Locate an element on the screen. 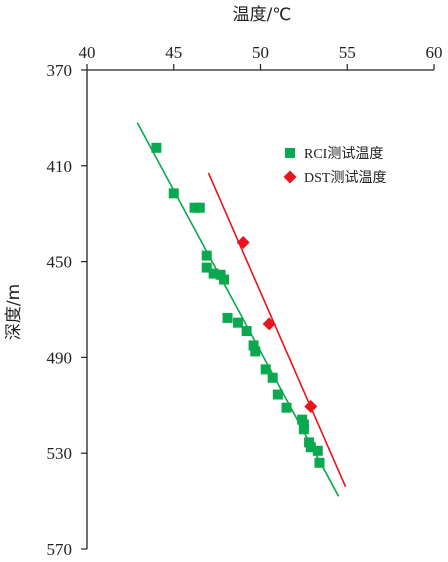  x-tick-label: 55 is located at coordinates (347, 52).